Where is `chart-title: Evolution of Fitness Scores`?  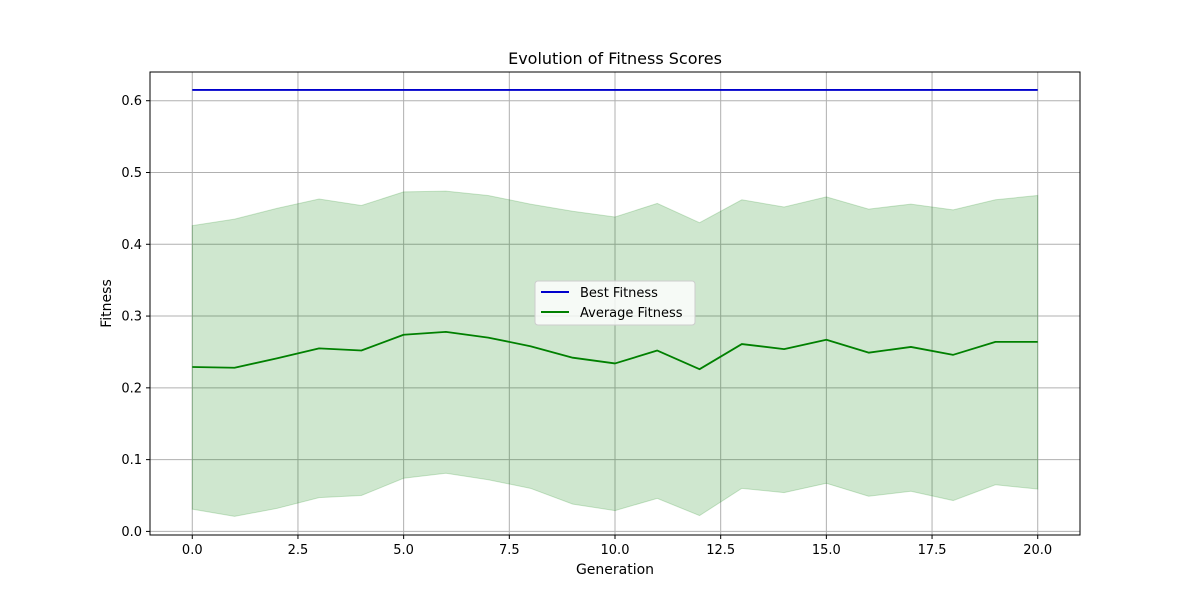 chart-title: Evolution of Fitness Scores is located at coordinates (615, 58).